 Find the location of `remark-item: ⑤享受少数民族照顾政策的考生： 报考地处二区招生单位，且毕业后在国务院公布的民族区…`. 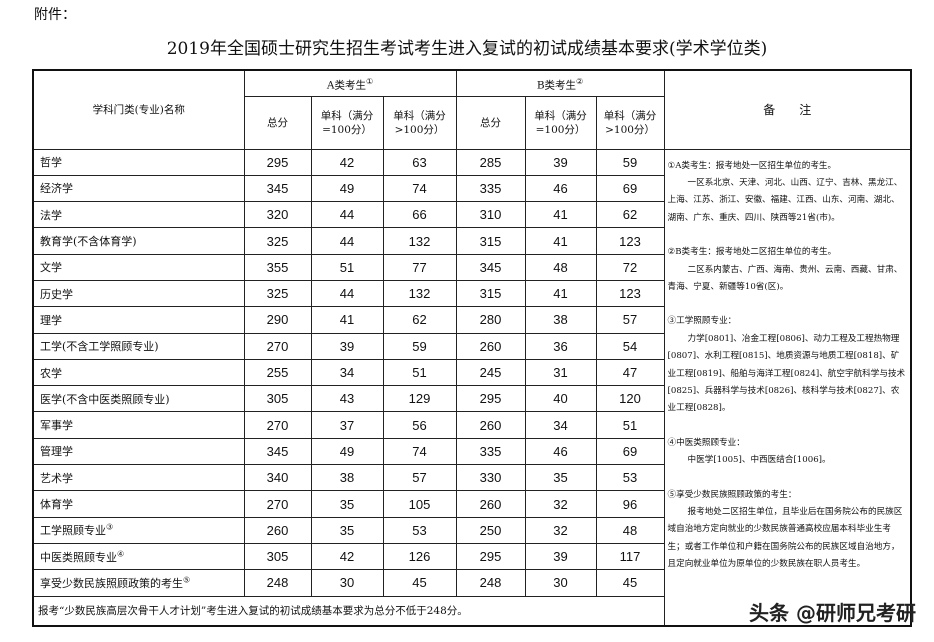

remark-item: ⑤享受少数民族照顾政策的考生： 报考地处二区招生单位，且毕业后在国务院公布的民族区… is located at coordinates (787, 530).